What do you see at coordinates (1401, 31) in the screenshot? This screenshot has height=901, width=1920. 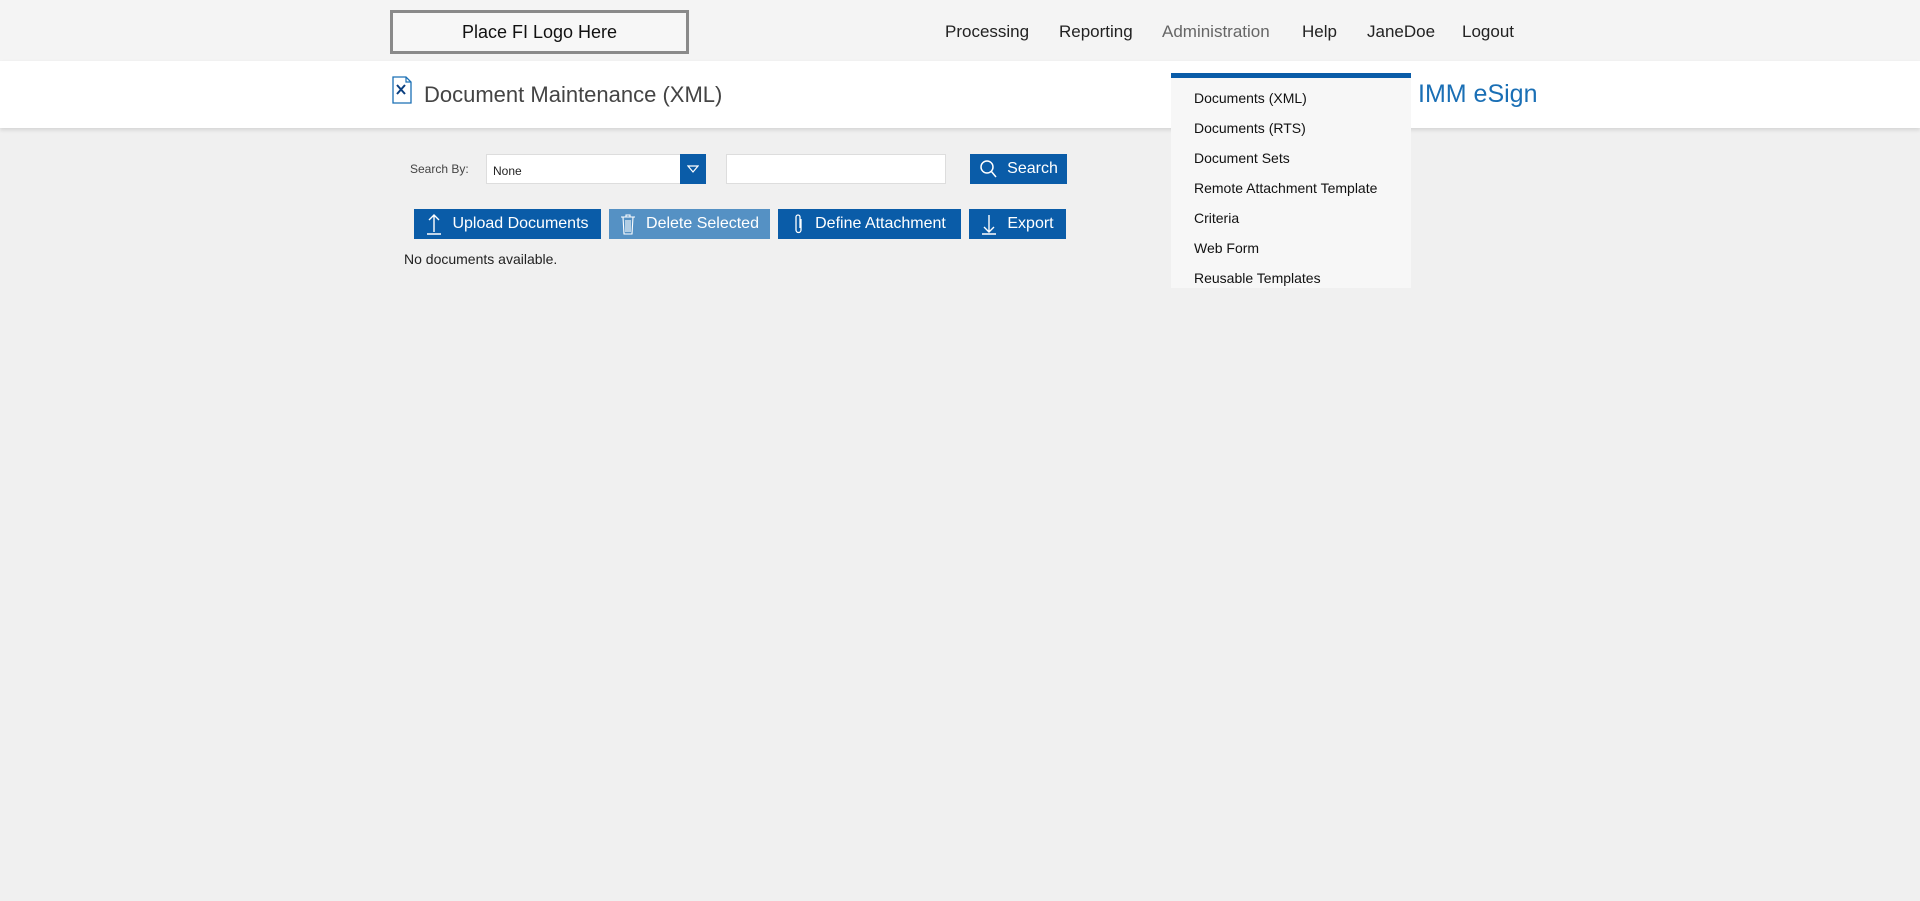 I see `nav-user: JaneDoe` at bounding box center [1401, 31].